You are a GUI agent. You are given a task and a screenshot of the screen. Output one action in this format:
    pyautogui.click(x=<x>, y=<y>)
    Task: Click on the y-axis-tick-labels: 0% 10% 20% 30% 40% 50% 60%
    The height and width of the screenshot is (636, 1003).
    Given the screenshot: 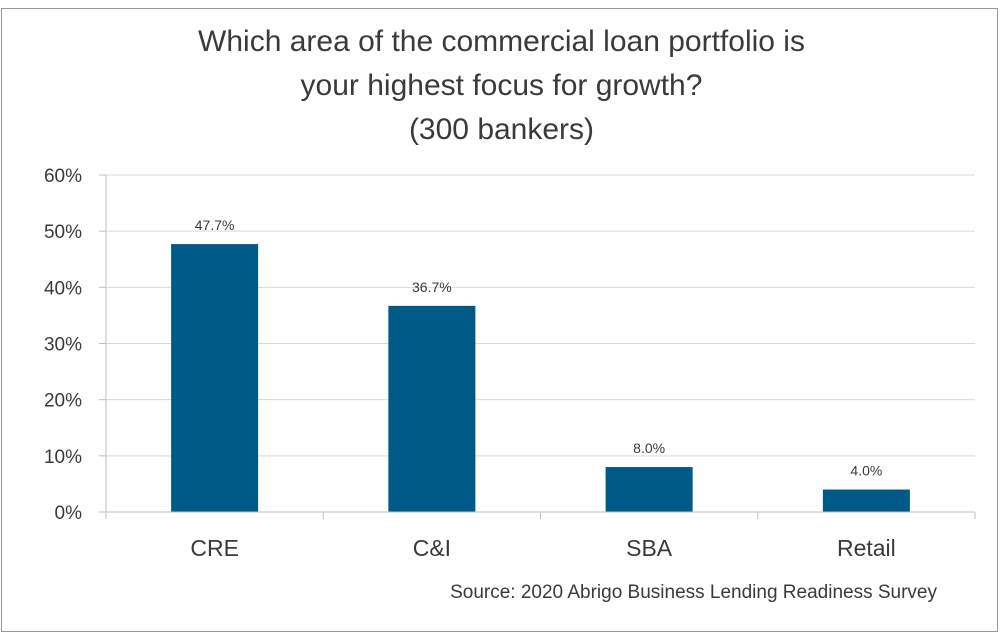 What is the action you would take?
    pyautogui.click(x=75, y=345)
    